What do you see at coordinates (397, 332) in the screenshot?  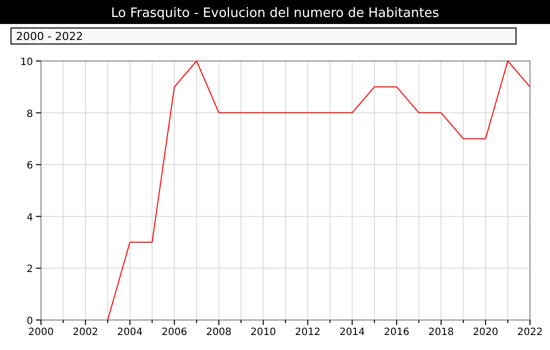 I see `x-tick-label: 2016` at bounding box center [397, 332].